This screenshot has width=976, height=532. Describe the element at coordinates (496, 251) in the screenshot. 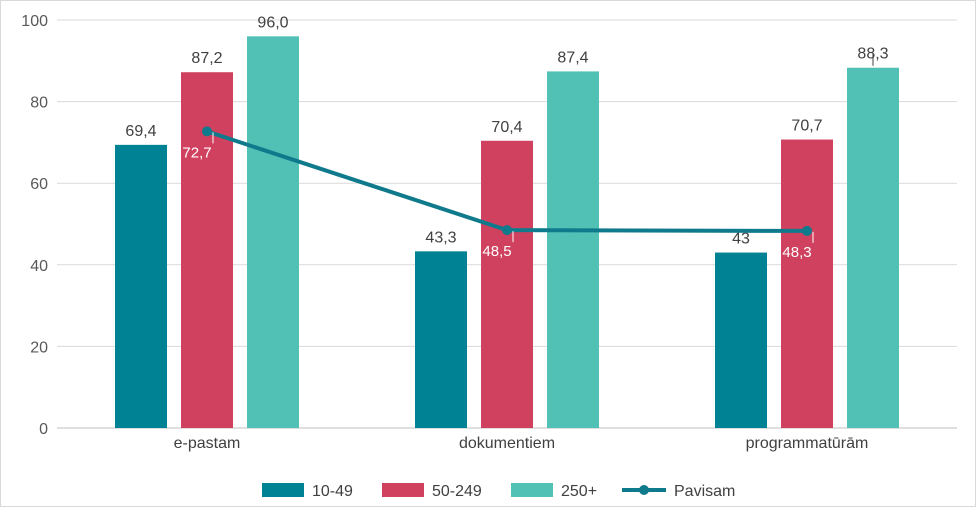

I see `line-data-label: 48,5` at that location.